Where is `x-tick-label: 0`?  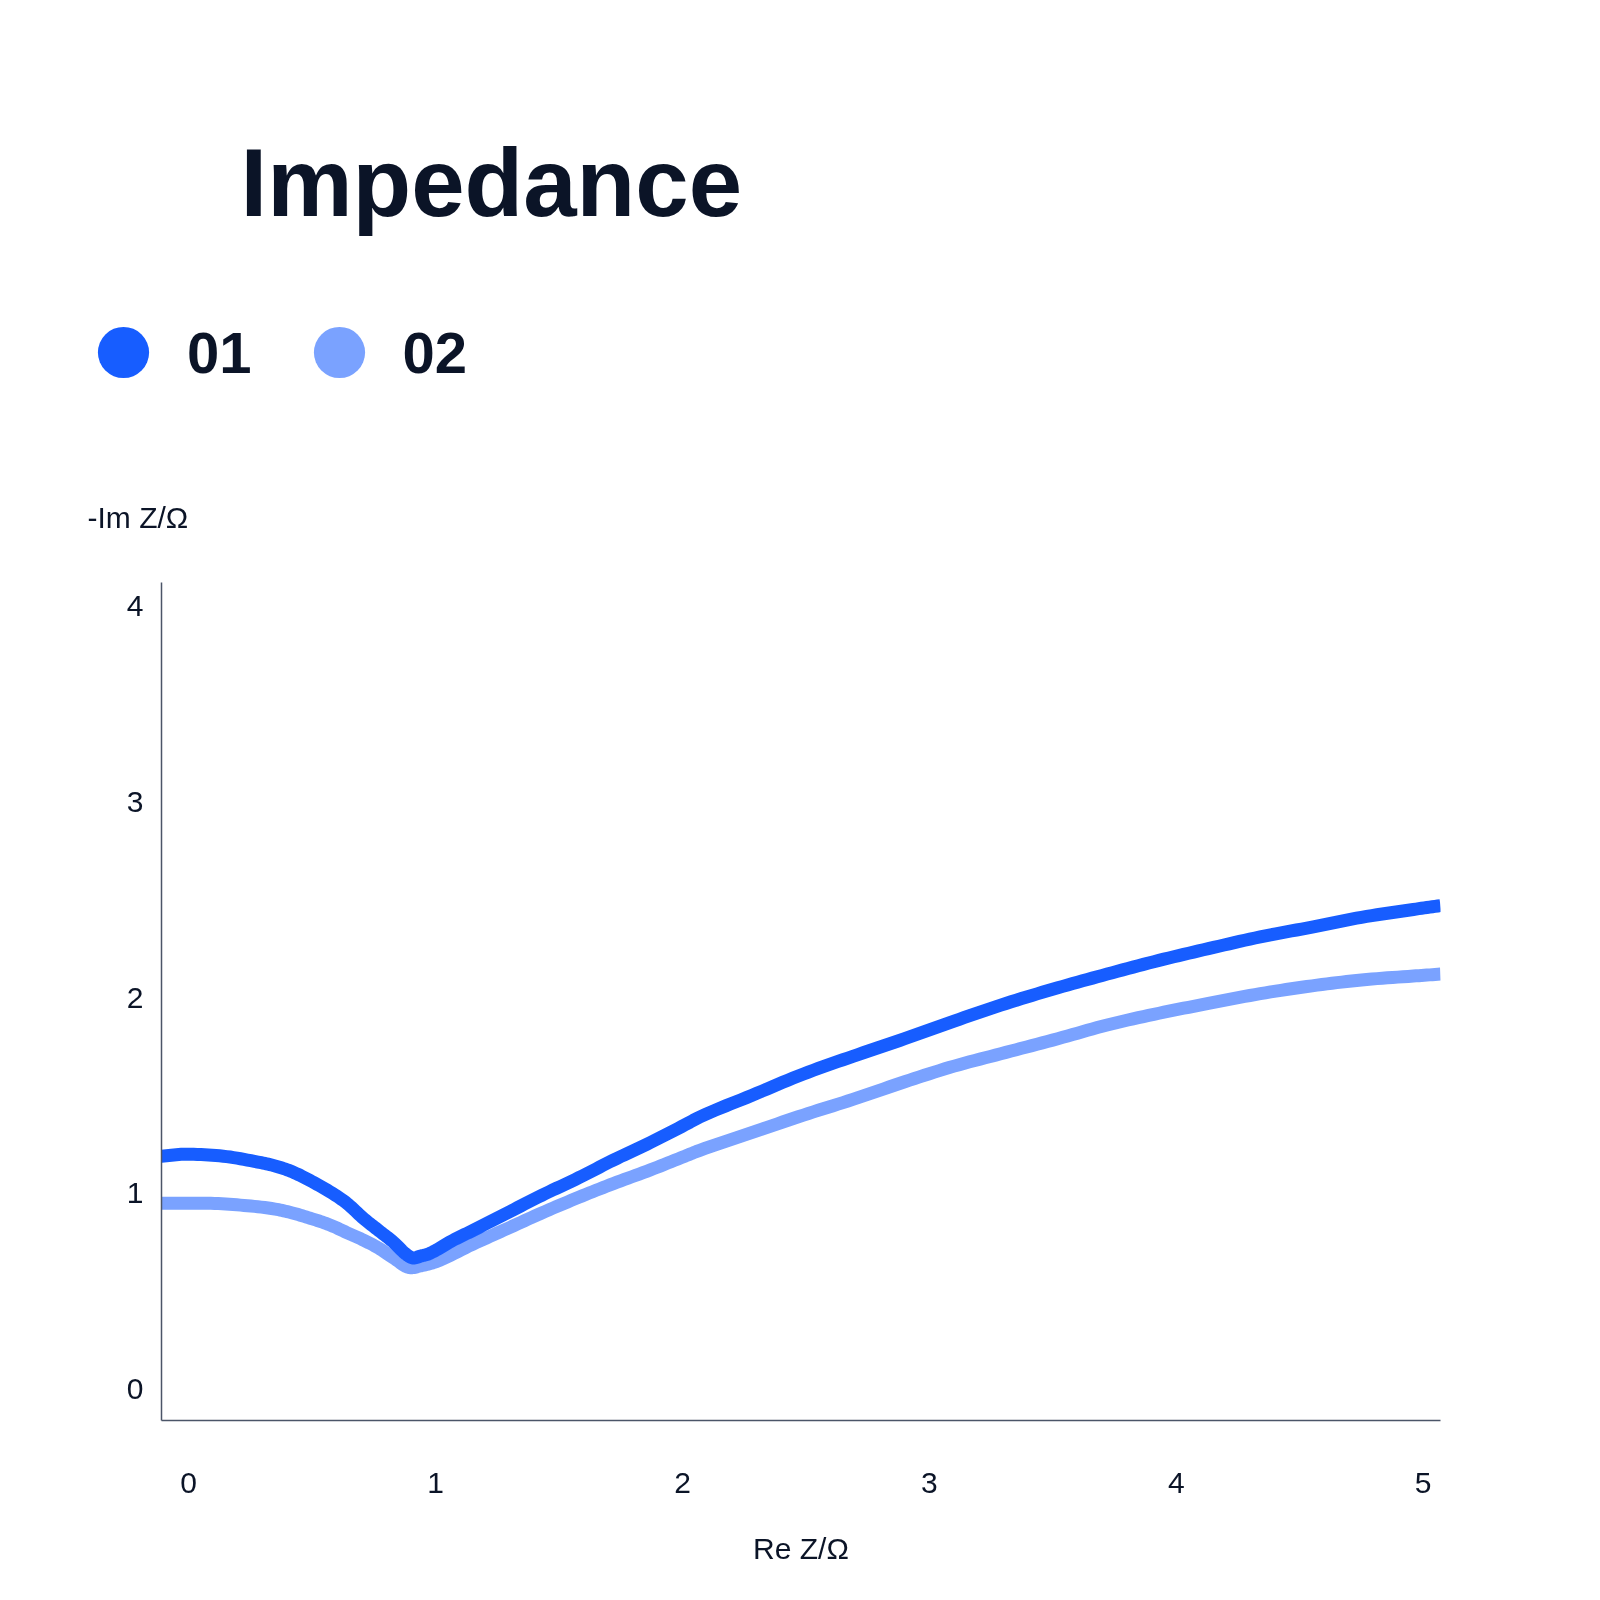
x-tick-label: 0 is located at coordinates (189, 1482).